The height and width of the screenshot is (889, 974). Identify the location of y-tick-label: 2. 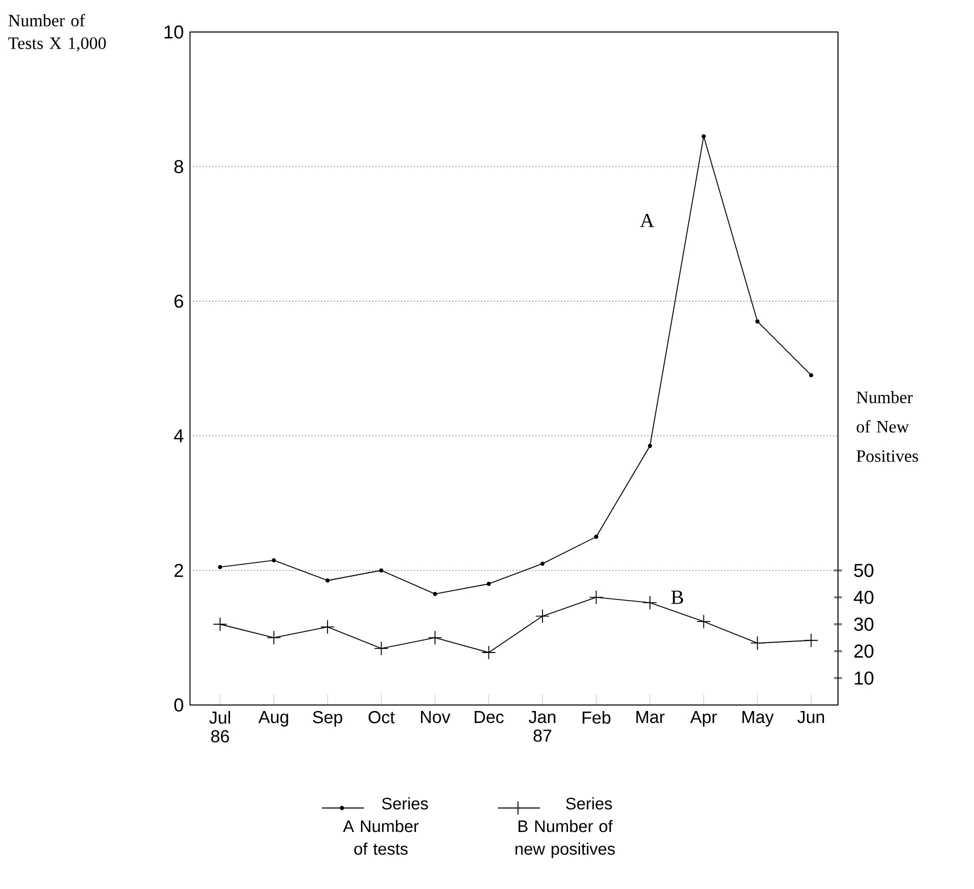
(179, 570).